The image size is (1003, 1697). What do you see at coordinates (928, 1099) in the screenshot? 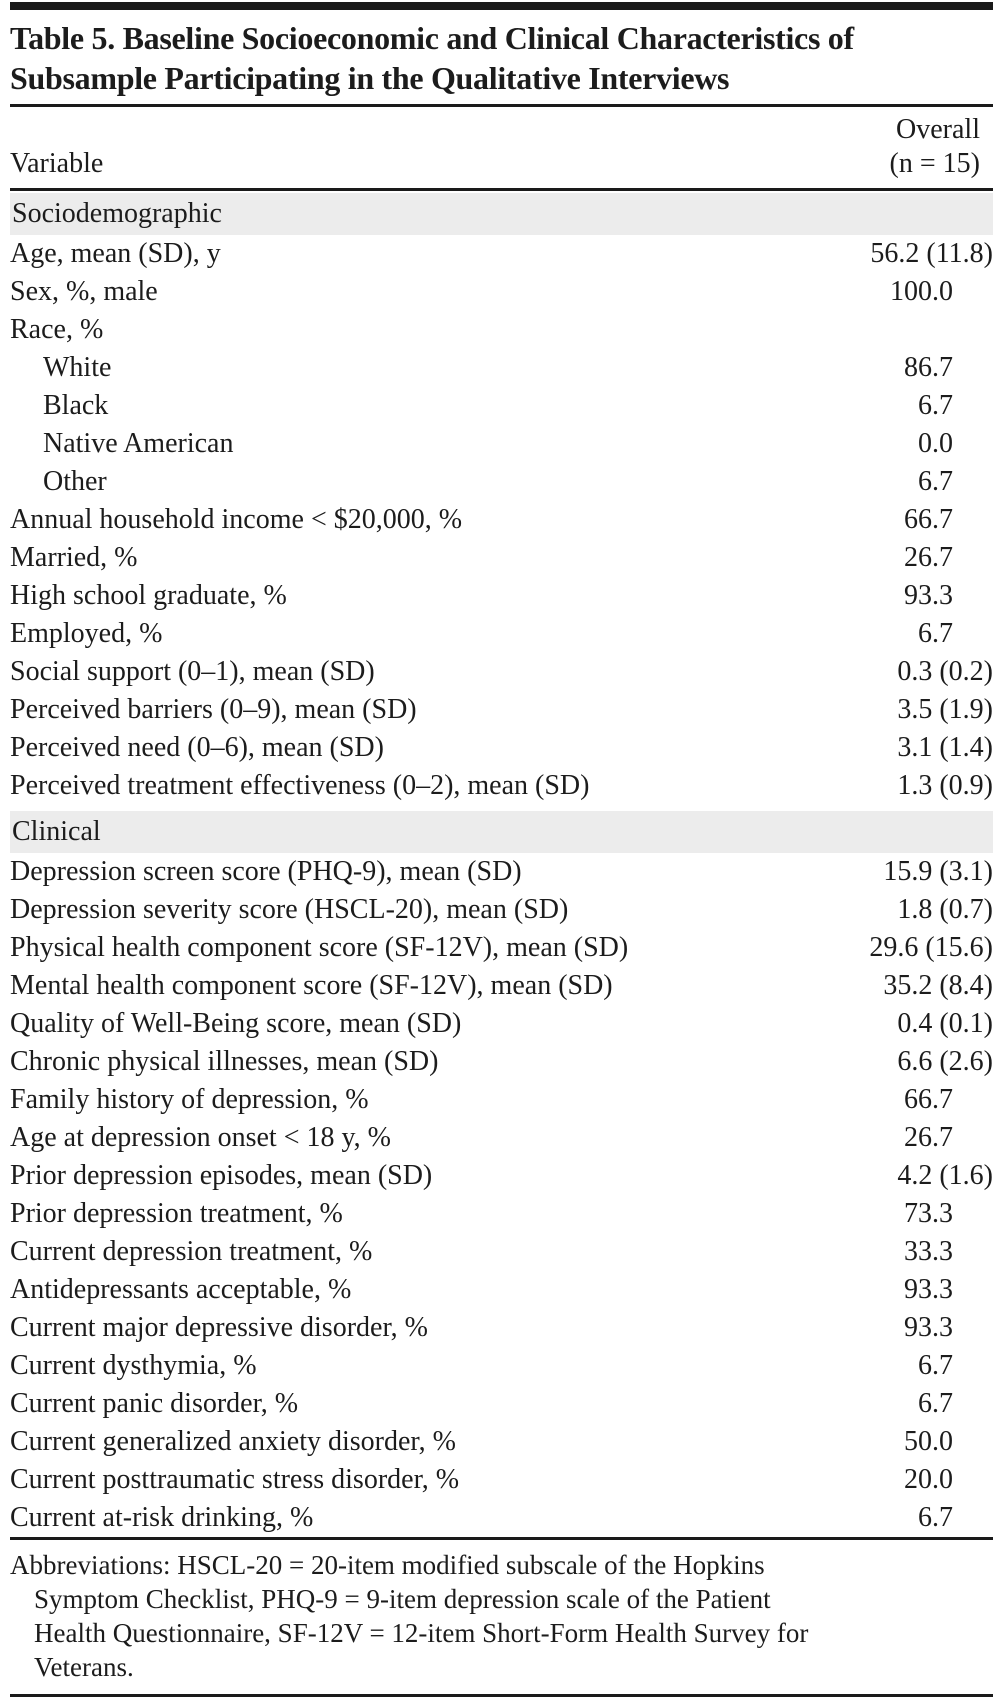
I see `row-value: 66.7` at bounding box center [928, 1099].